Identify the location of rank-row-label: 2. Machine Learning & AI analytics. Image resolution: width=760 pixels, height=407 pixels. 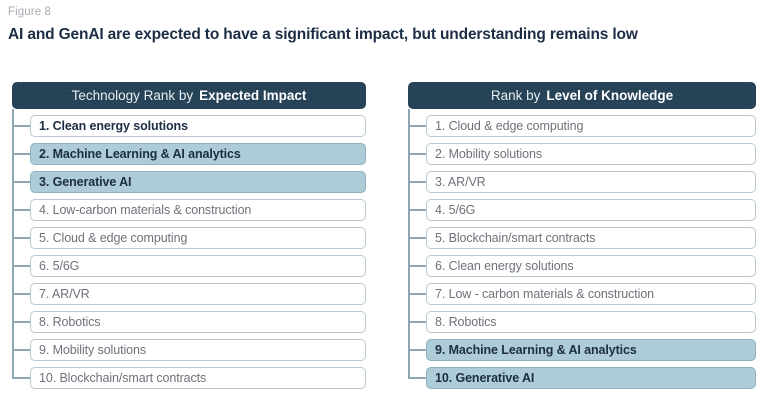
(140, 154).